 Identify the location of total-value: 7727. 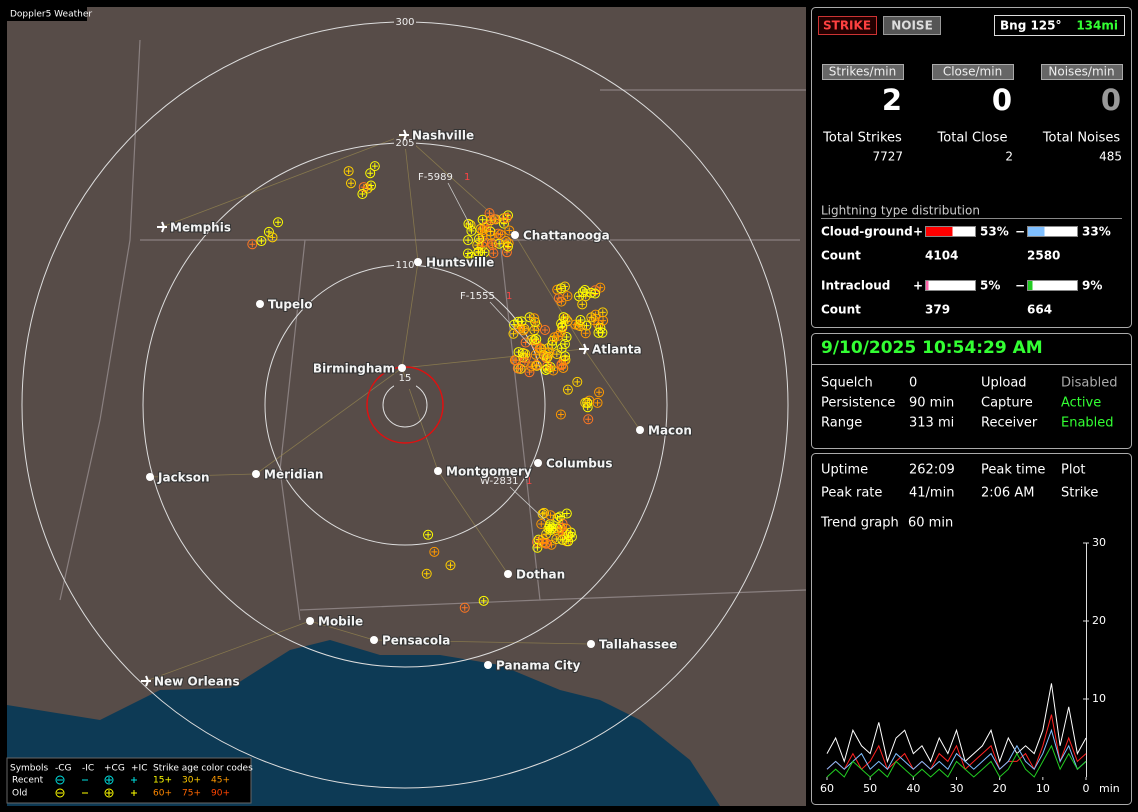
(887, 157).